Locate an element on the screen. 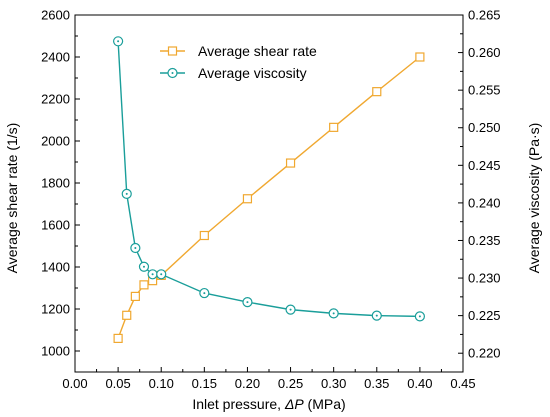 This screenshot has width=550, height=417. y-right-tick-label: 0.250 is located at coordinates (484, 127).